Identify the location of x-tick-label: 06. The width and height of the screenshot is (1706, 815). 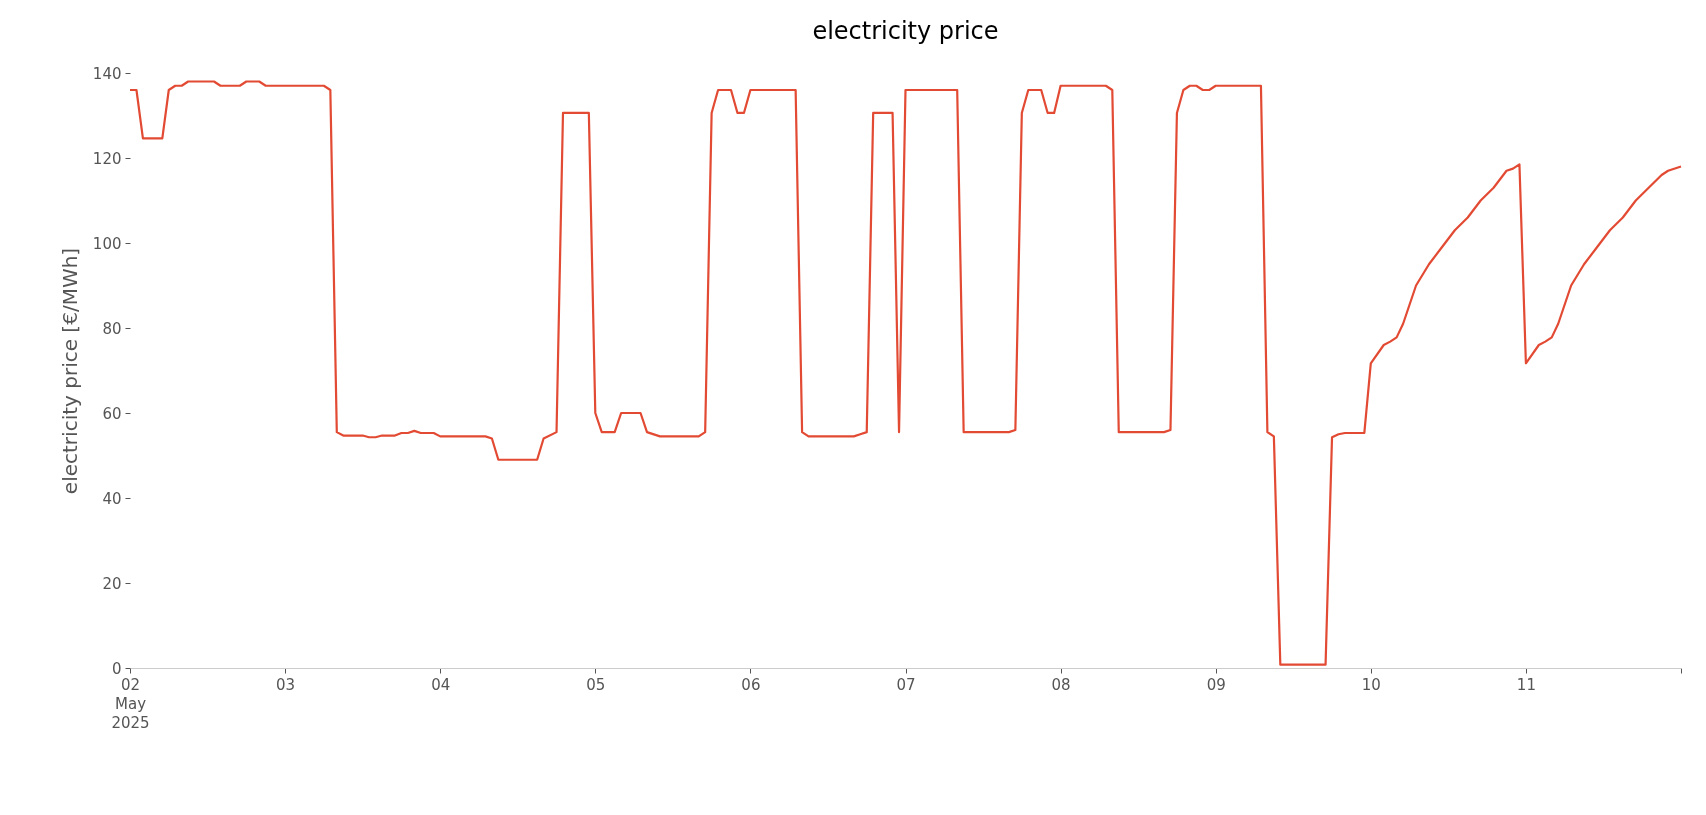
(751, 684).